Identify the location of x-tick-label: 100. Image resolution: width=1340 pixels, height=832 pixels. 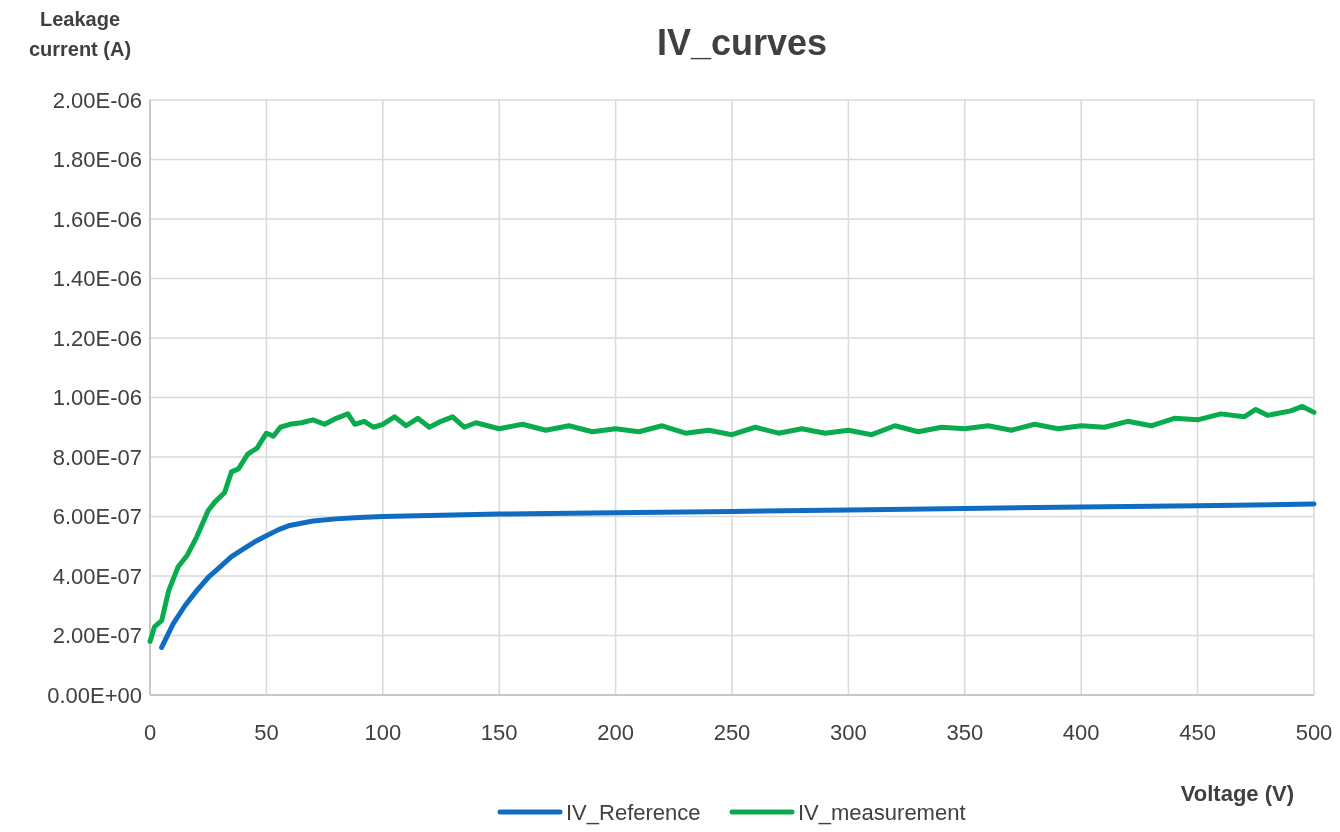
(383, 732).